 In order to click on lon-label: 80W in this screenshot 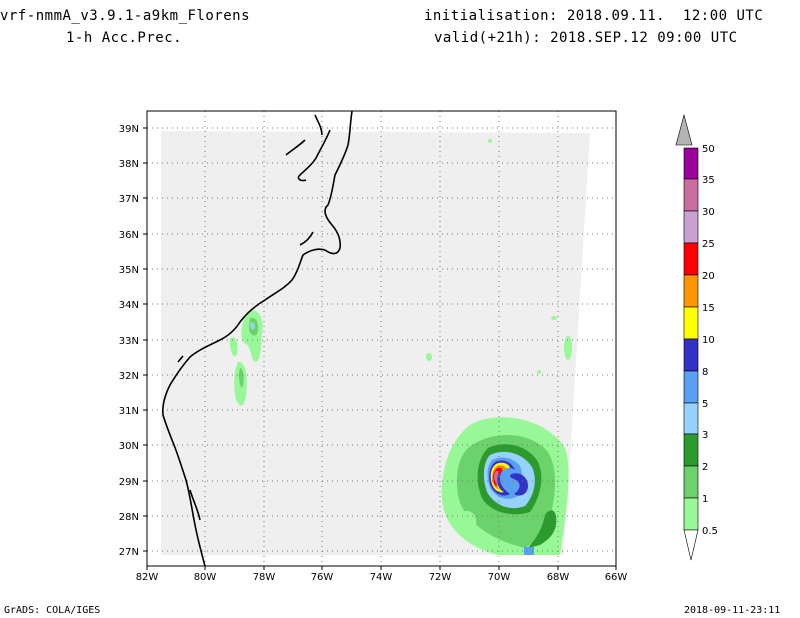, I will do `click(205, 577)`.